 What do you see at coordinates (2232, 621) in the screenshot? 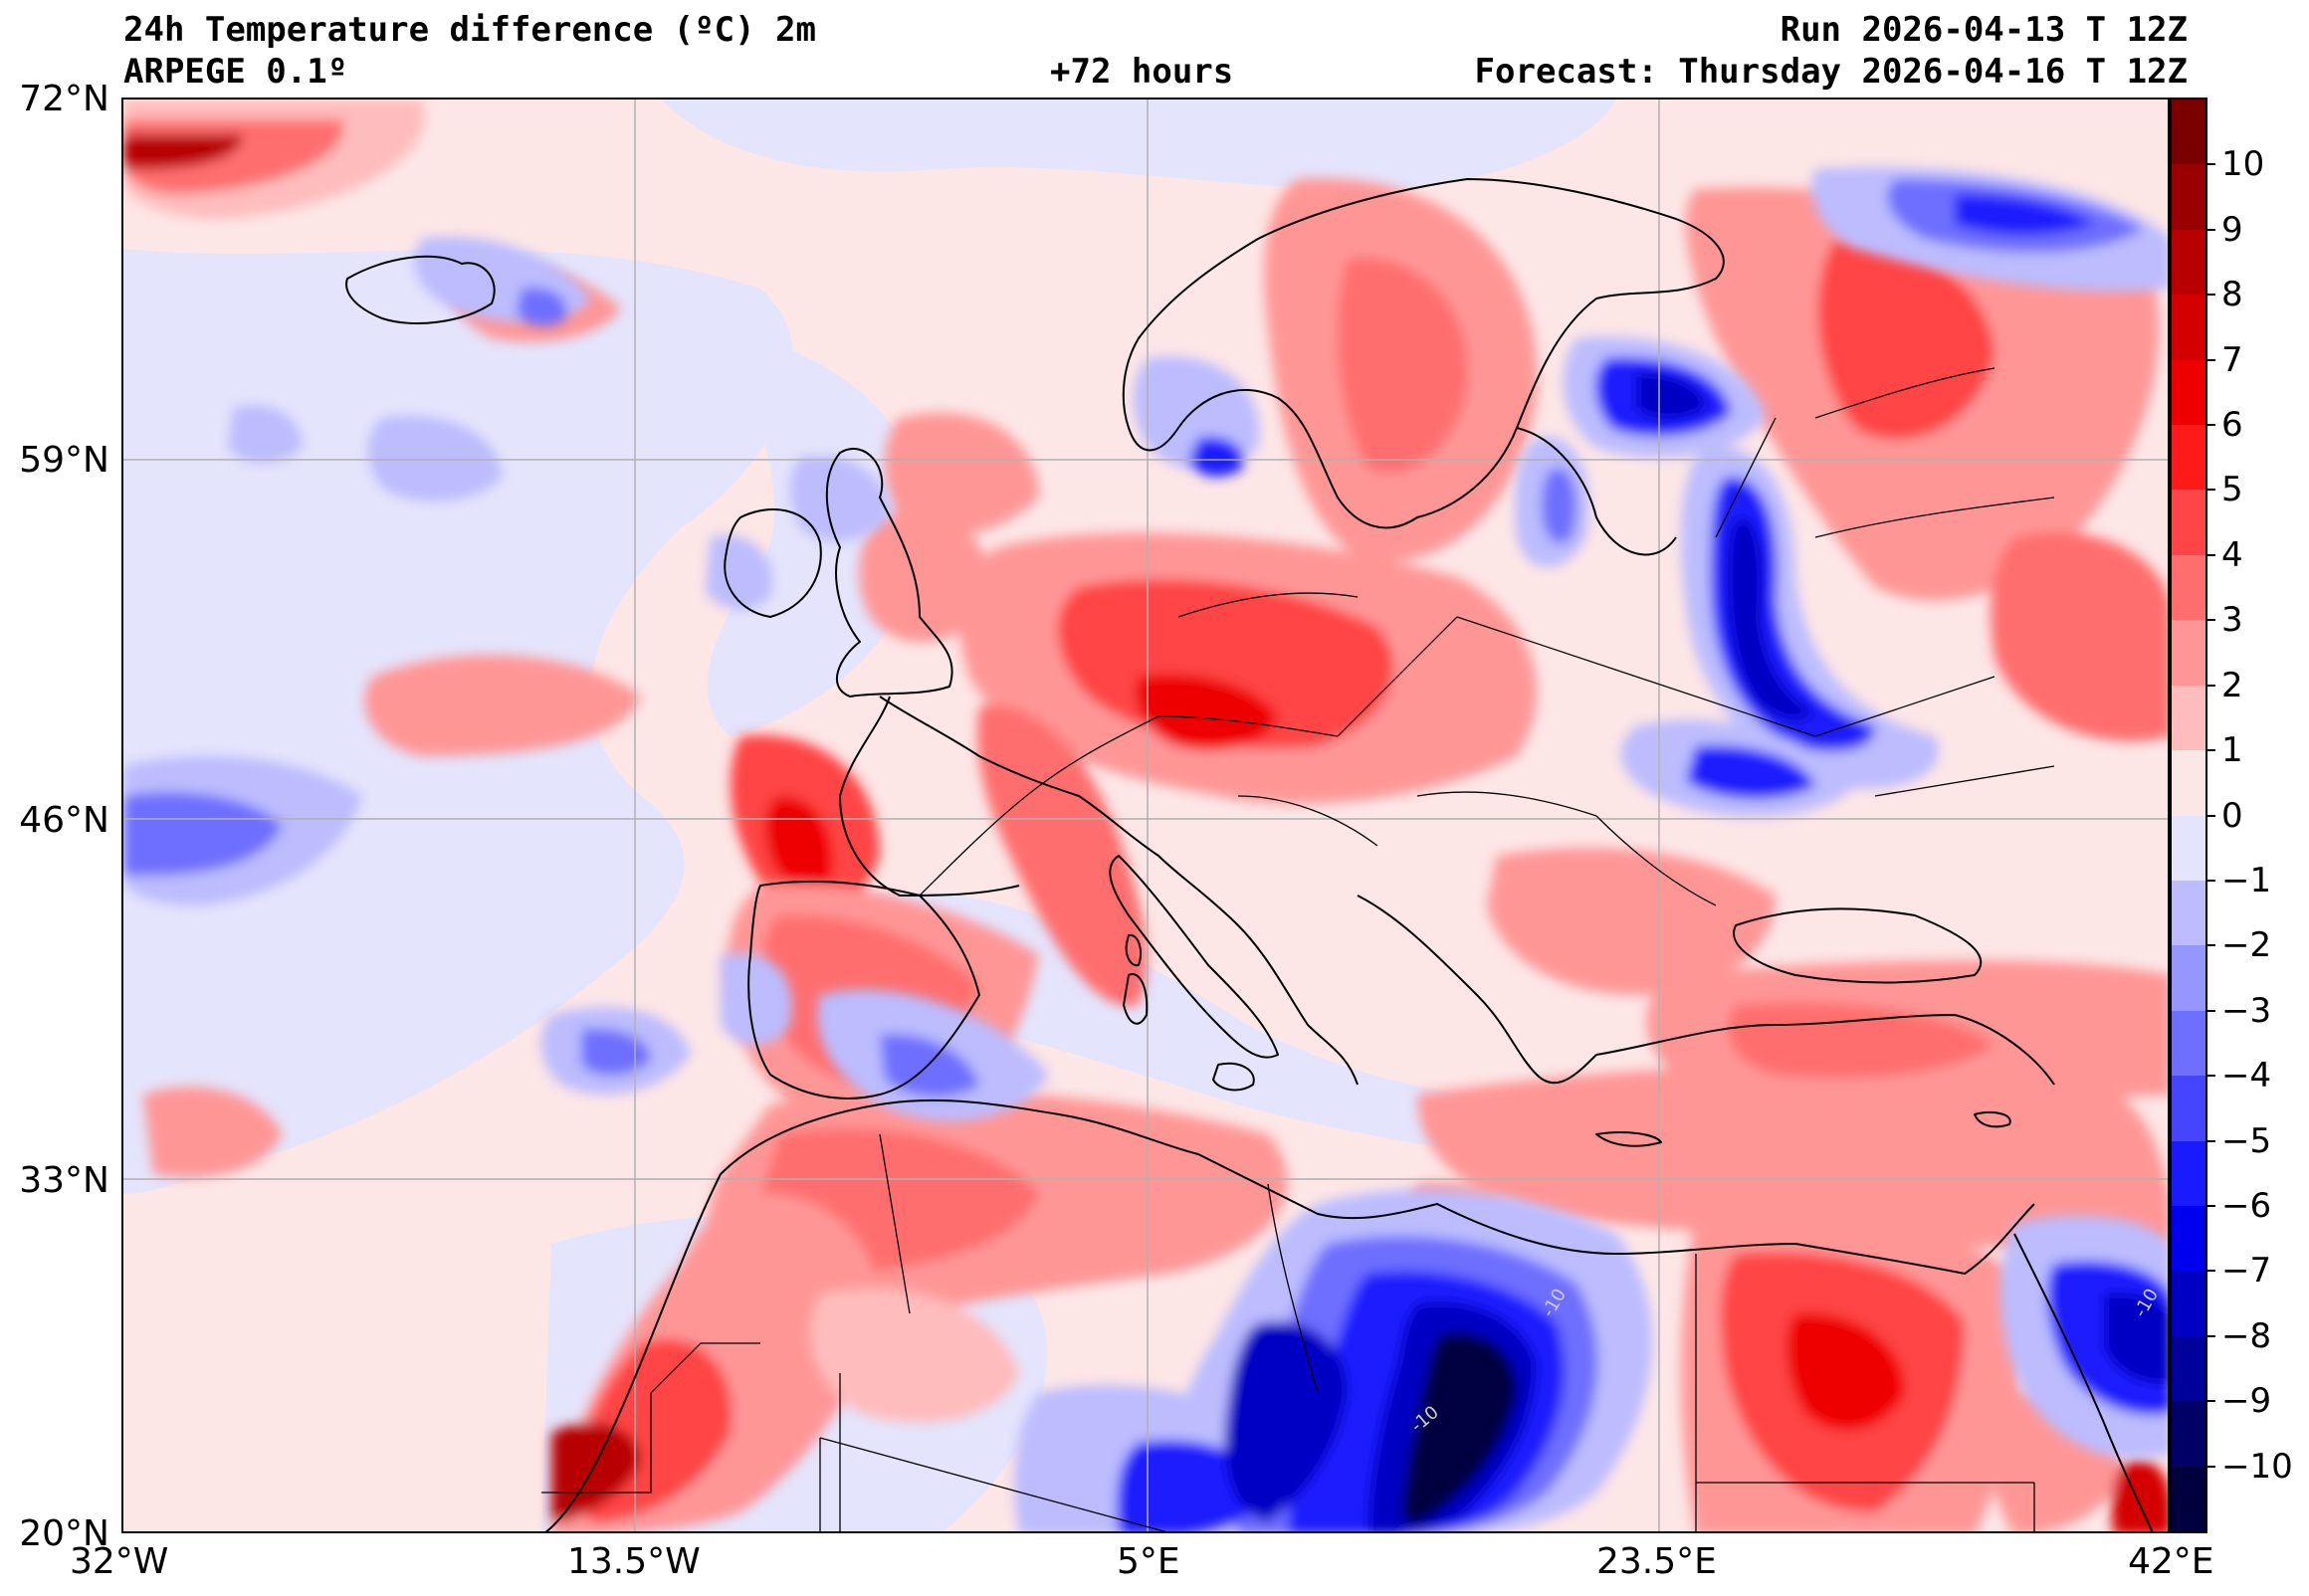
I see `colorbar-tick-label: 3` at bounding box center [2232, 621].